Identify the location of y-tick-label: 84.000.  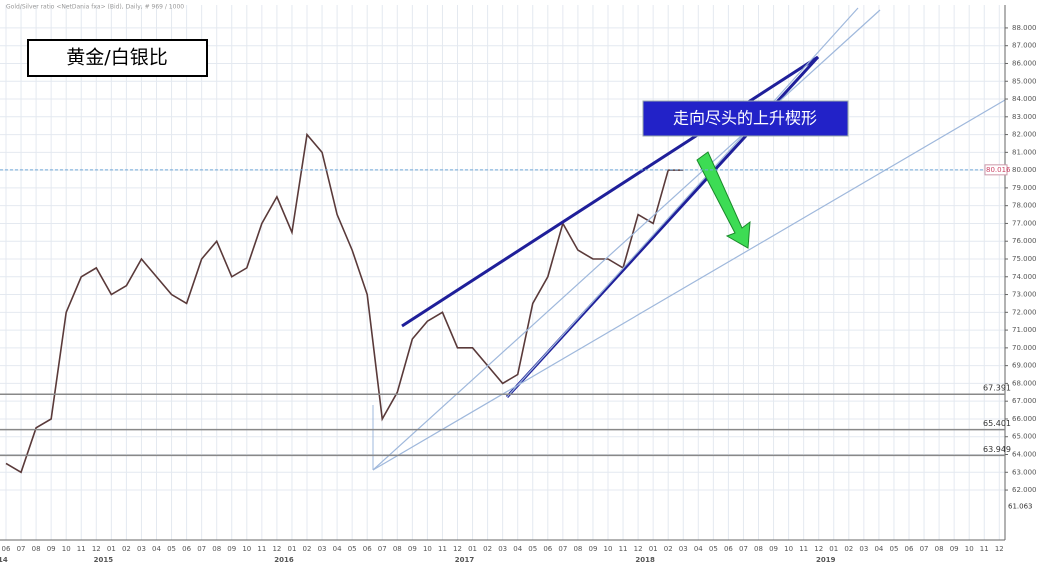
(1024, 99).